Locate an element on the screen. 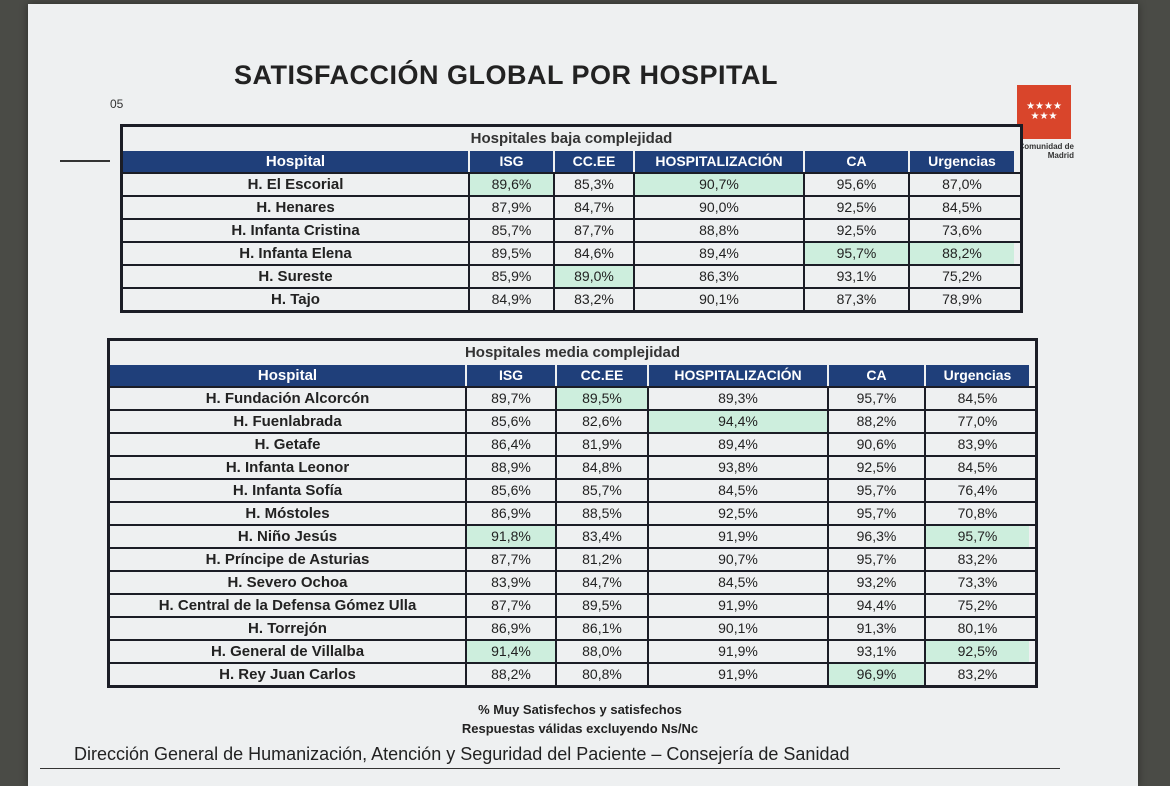 The image size is (1170, 786). column-header: ISG is located at coordinates (510, 161).